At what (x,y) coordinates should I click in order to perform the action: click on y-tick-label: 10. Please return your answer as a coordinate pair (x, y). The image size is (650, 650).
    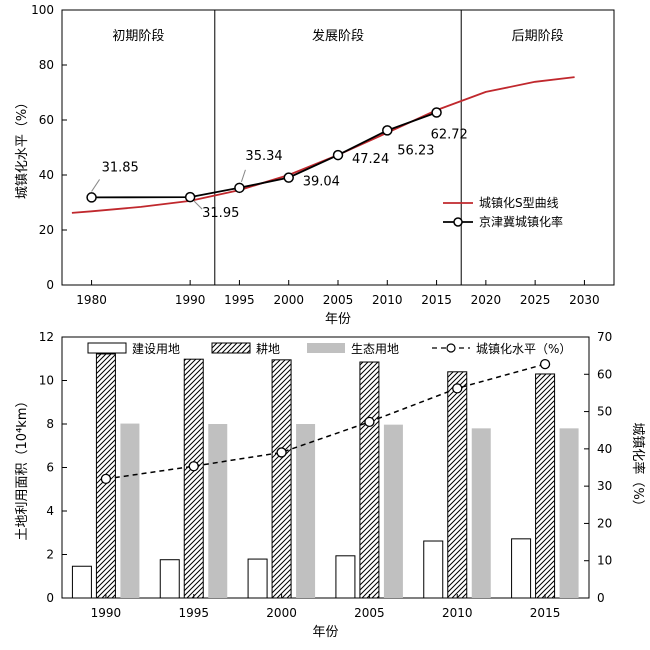
    Looking at the image, I should click on (46, 381).